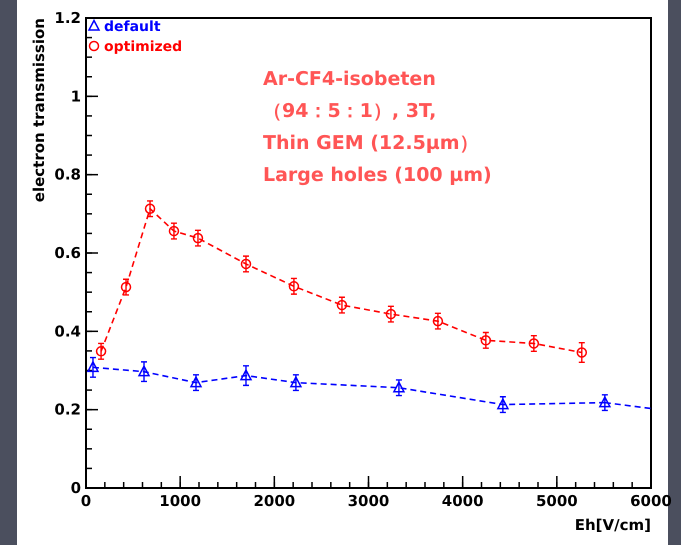  I want to click on y-tick-label: 0.2, so click(67, 409).